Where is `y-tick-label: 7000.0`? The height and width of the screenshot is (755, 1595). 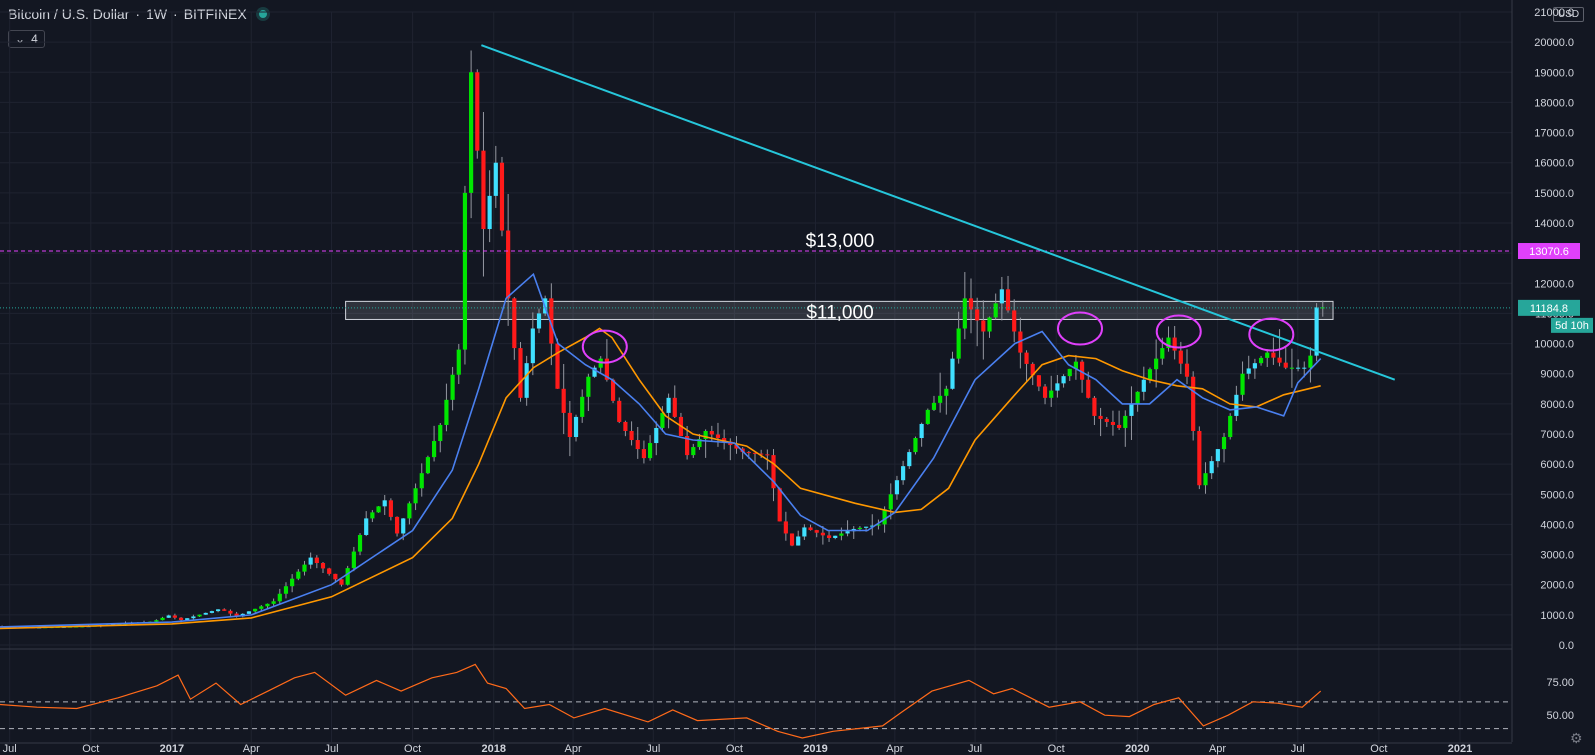
y-tick-label: 7000.0 is located at coordinates (1557, 435).